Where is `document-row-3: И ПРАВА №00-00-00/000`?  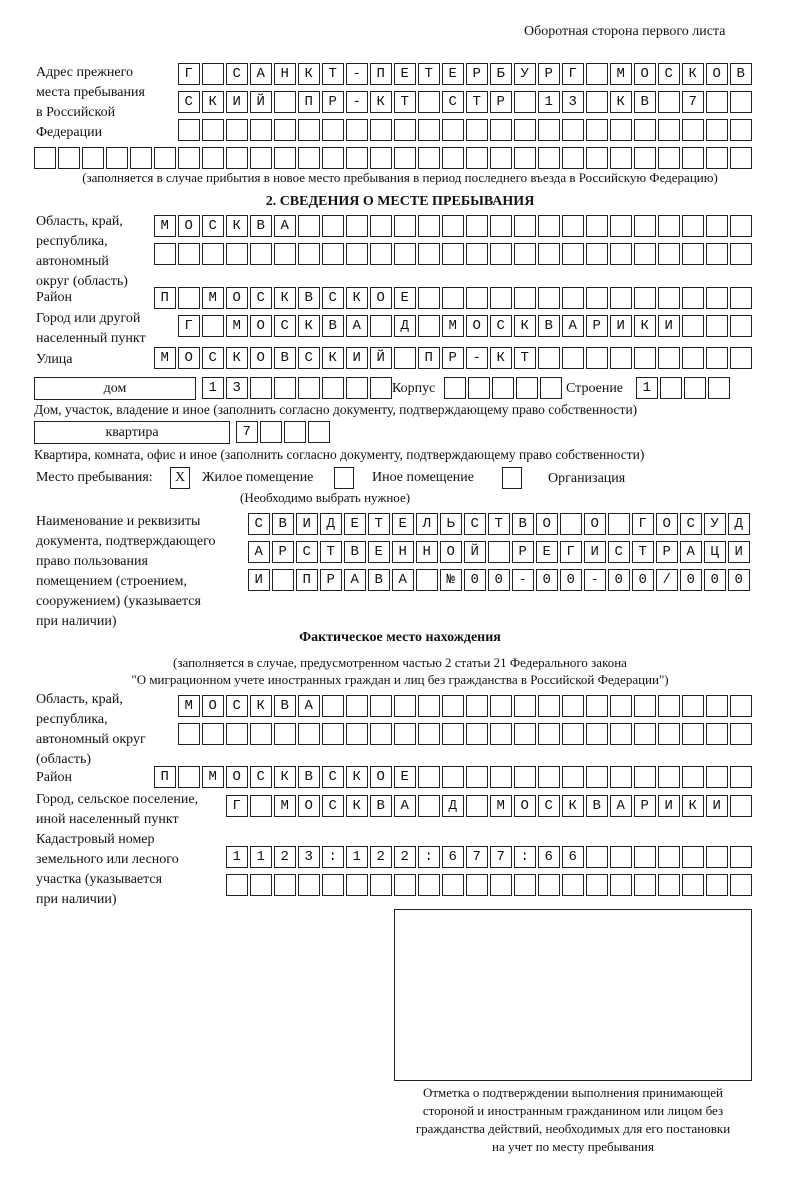 document-row-3: И ПРАВА №00-00-00/000 is located at coordinates (500, 581).